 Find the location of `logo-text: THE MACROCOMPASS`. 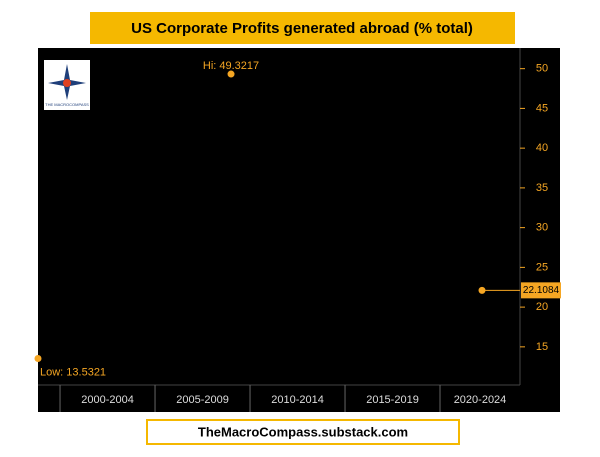

logo-text: THE MACROCOMPASS is located at coordinates (67, 104).